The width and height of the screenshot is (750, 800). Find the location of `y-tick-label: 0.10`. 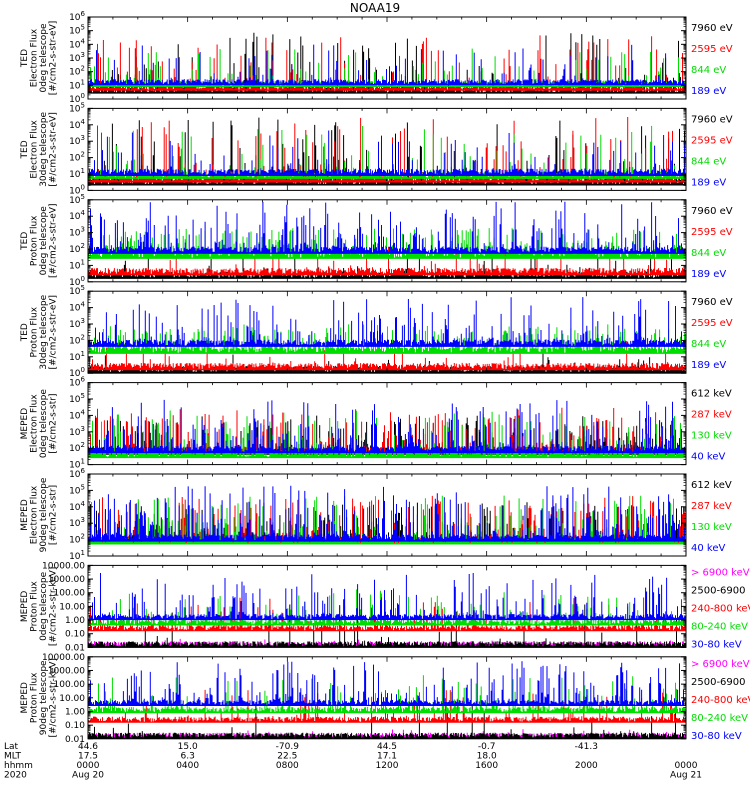

y-tick-label: 0.10 is located at coordinates (75, 635).